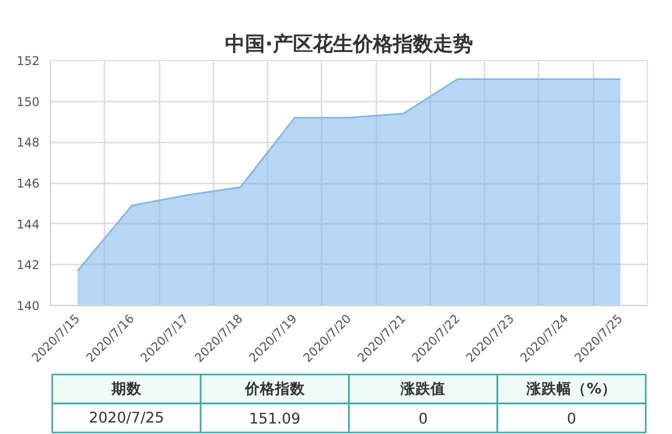  What do you see at coordinates (28, 143) in the screenshot?
I see `y-tick-label: 148` at bounding box center [28, 143].